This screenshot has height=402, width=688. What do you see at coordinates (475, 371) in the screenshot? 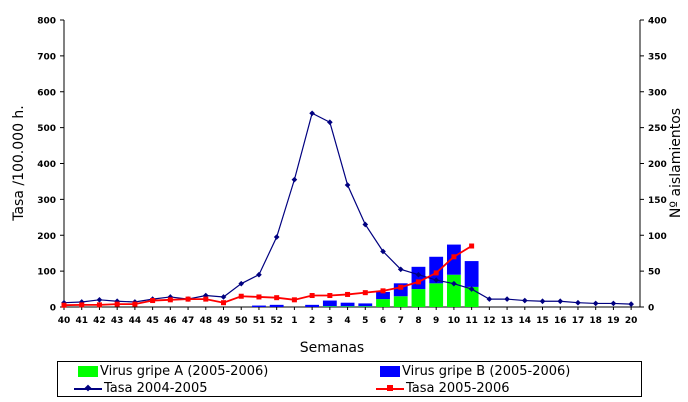
I see `legend-item-virus-b: Virus gripe B (2005-2006)` at bounding box center [475, 371].